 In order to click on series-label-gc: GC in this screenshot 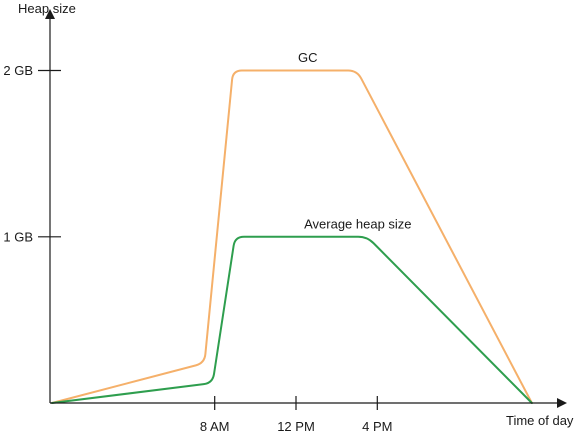, I will do `click(308, 57)`.